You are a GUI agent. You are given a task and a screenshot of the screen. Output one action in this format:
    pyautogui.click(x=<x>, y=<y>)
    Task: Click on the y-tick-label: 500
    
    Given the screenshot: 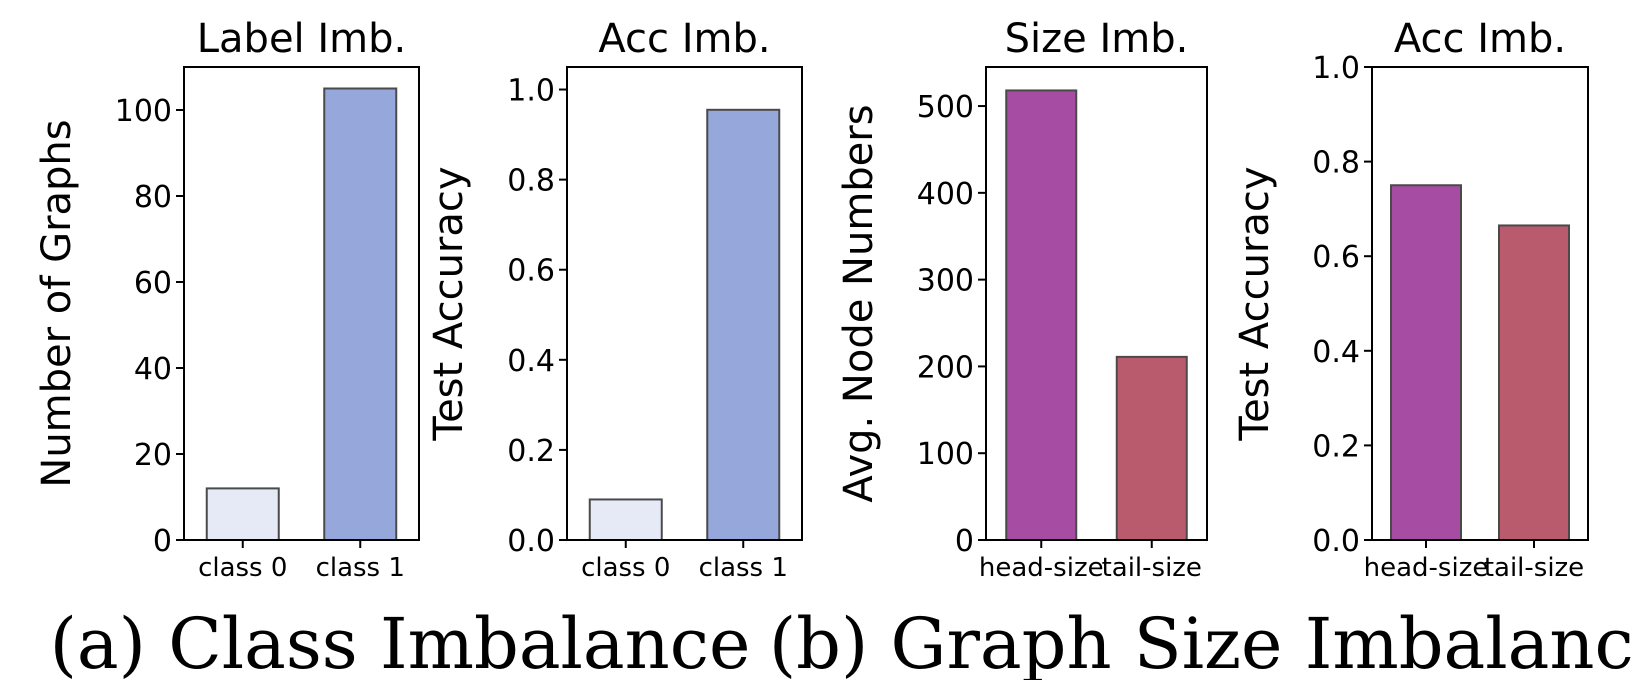 What is the action you would take?
    pyautogui.click(x=945, y=107)
    